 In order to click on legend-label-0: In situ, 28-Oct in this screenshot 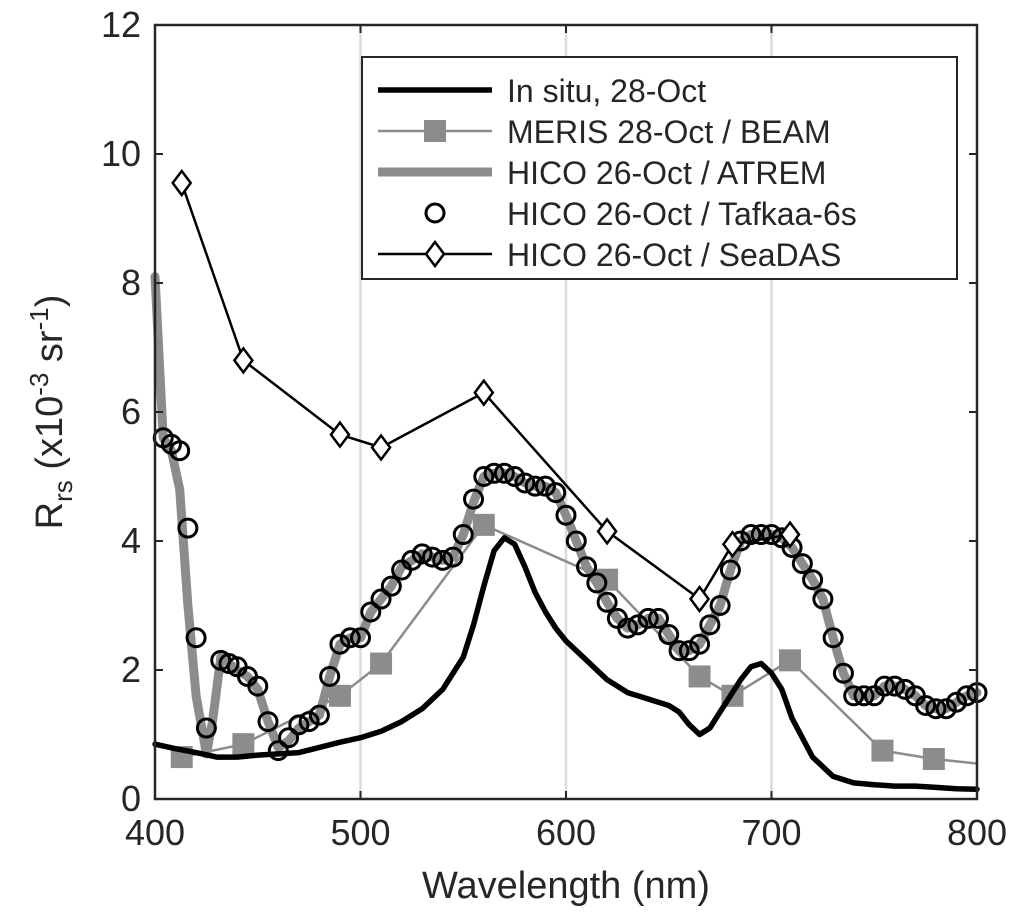, I will do `click(606, 91)`.